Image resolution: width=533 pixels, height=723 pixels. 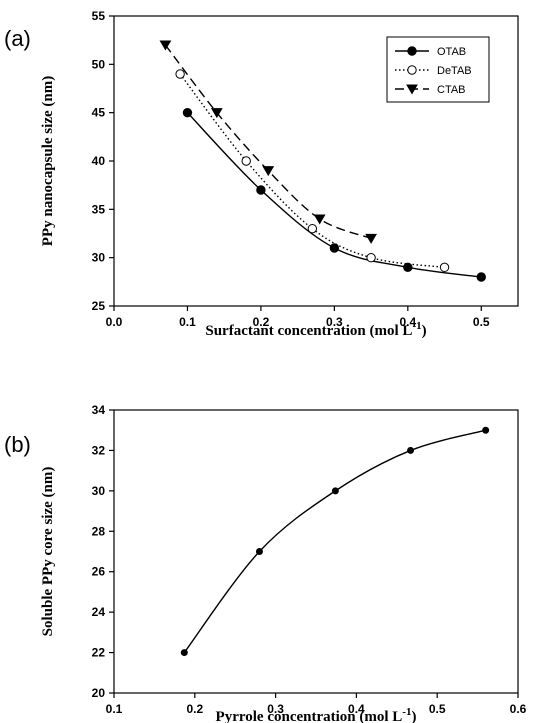 What do you see at coordinates (99, 161) in the screenshot?
I see `y-tick-label: 40` at bounding box center [99, 161].